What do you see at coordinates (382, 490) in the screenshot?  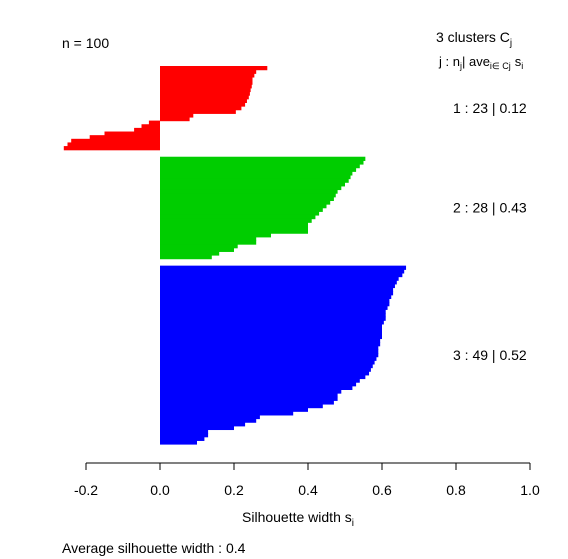 I see `x-tick-label-4: 0.6` at bounding box center [382, 490].